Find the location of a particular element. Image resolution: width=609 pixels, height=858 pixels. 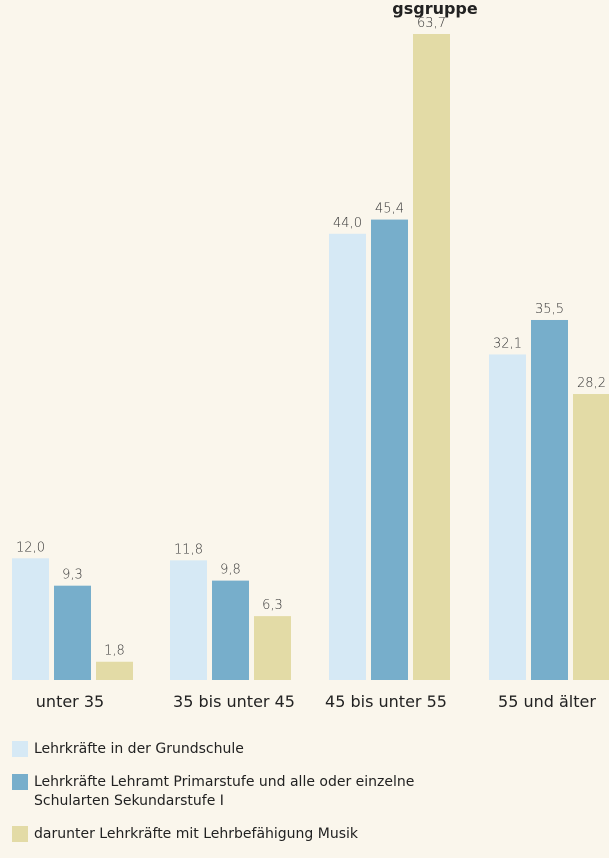

value-label-1-2: 9,3 is located at coordinates (72, 575).